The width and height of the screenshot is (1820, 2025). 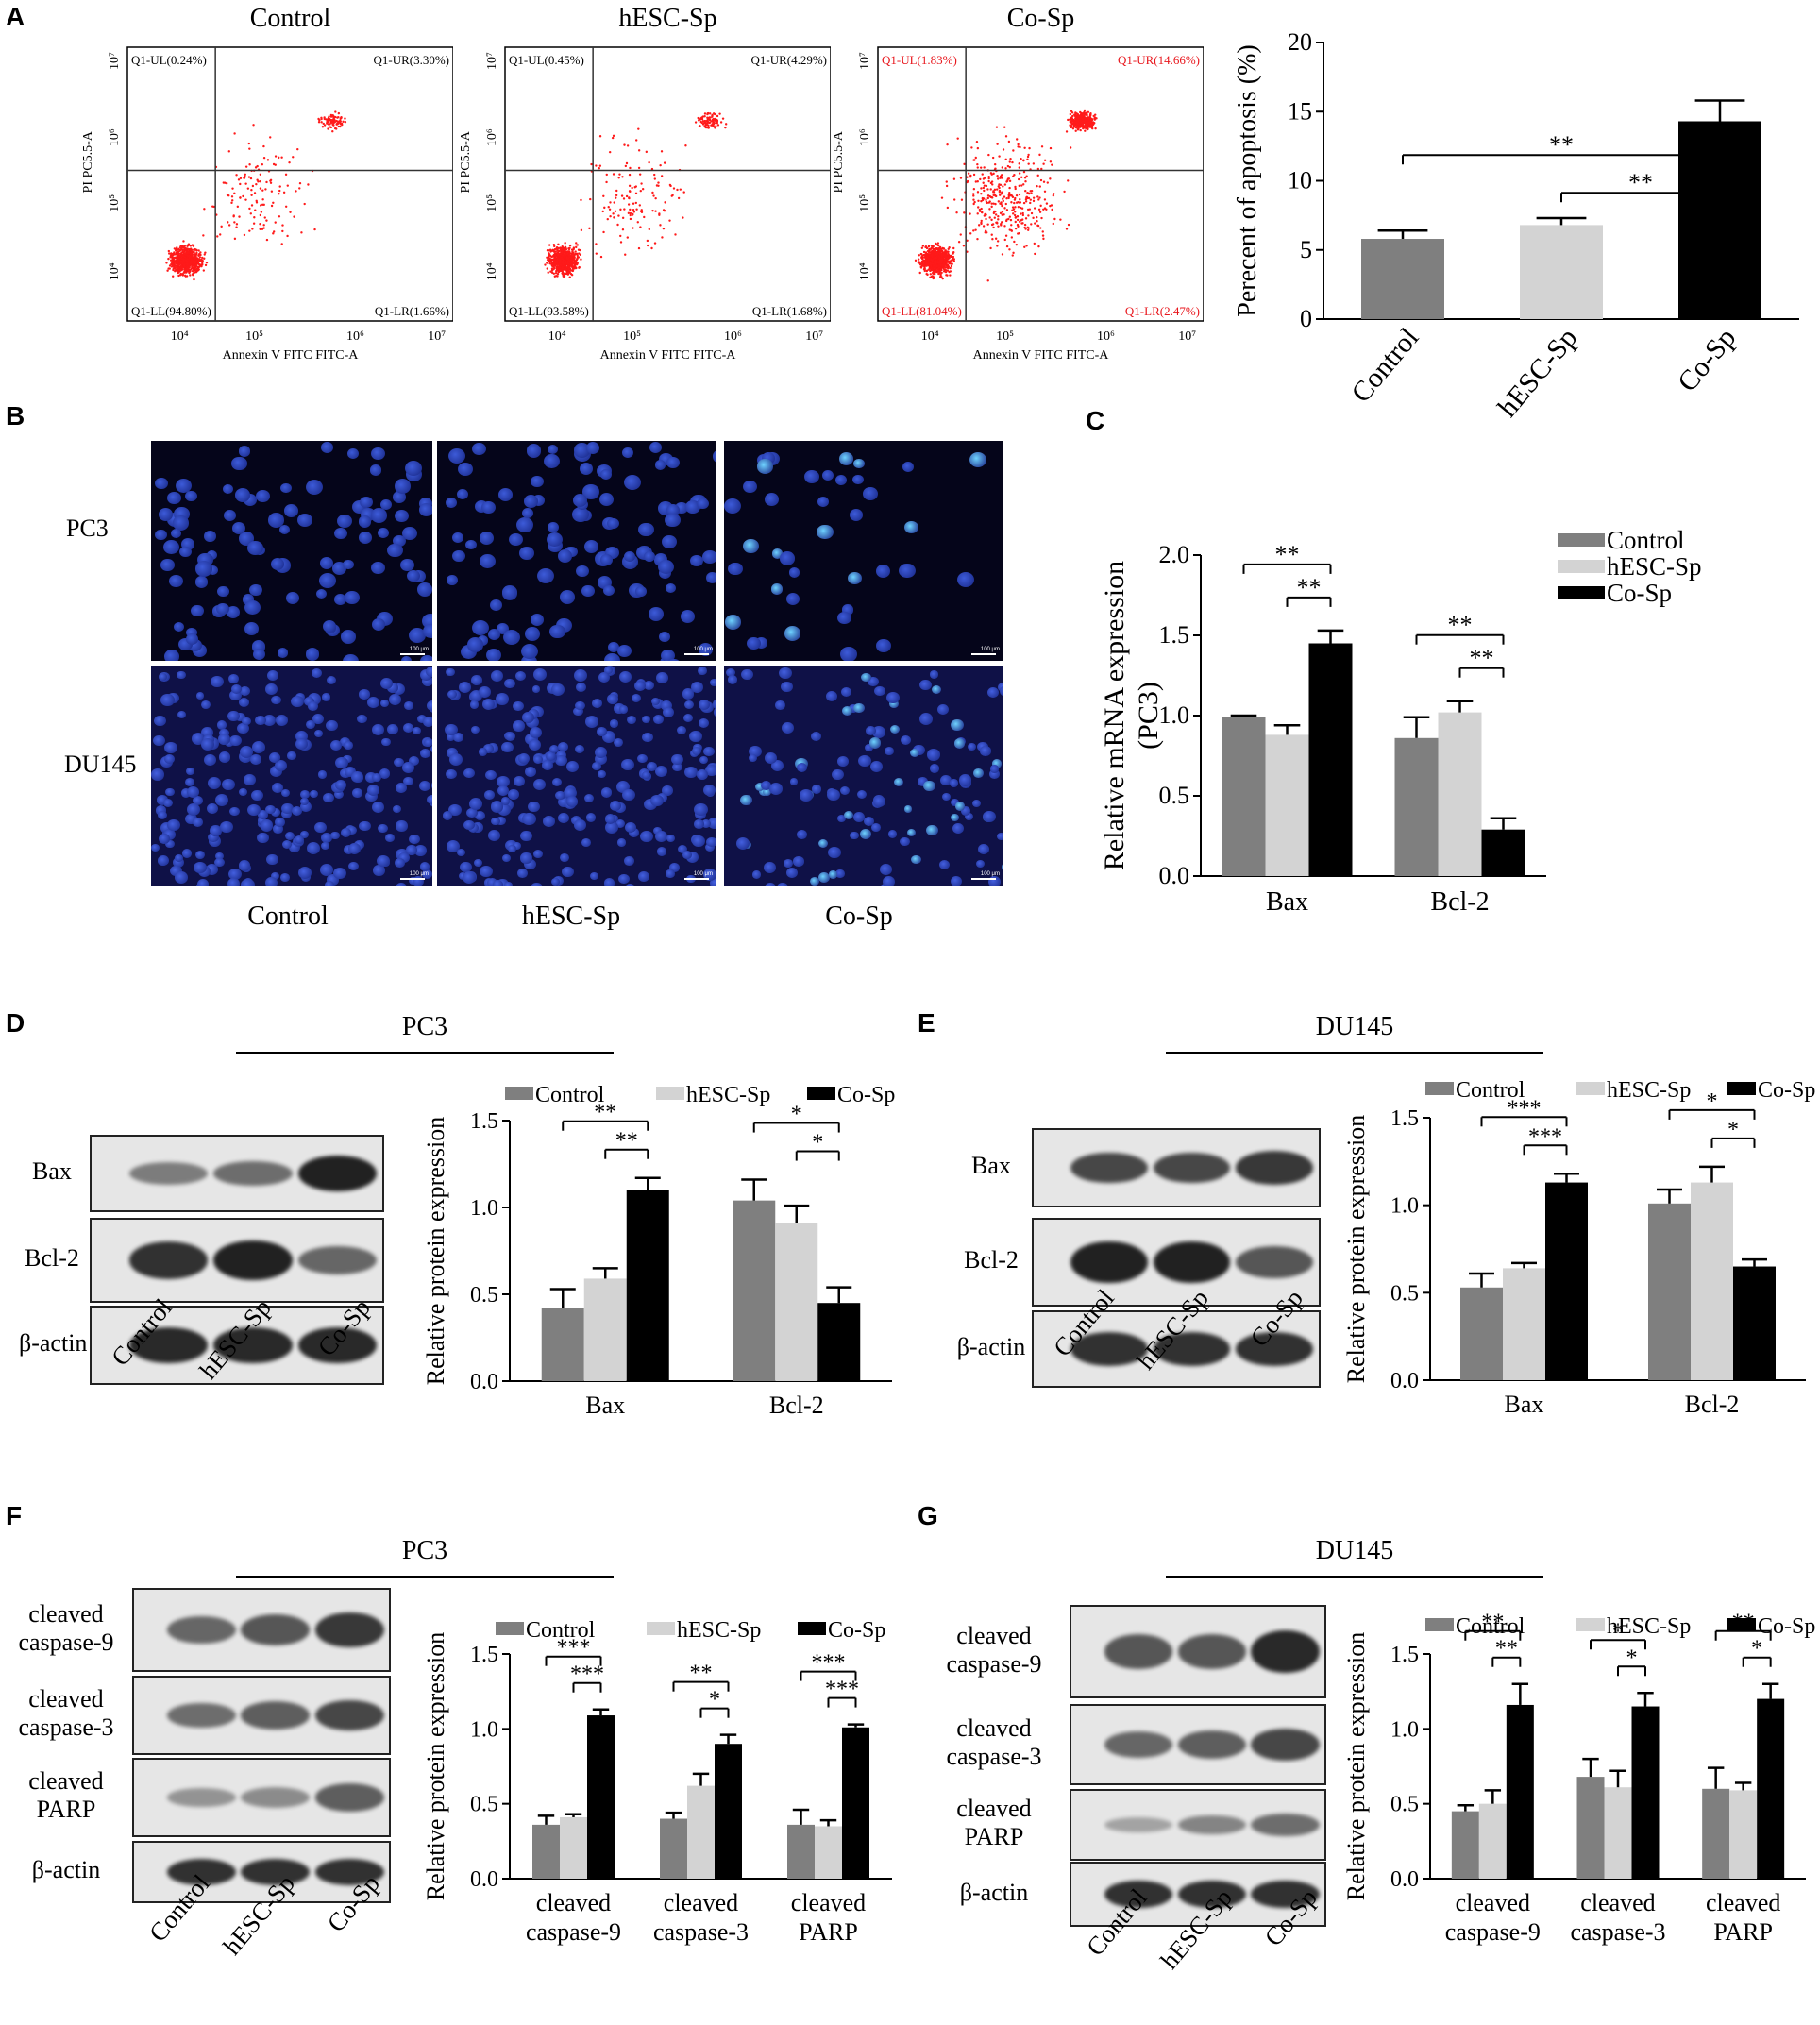 What do you see at coordinates (291, 551) in the screenshot?
I see `microscopy-image-r1c1: 100 μm` at bounding box center [291, 551].